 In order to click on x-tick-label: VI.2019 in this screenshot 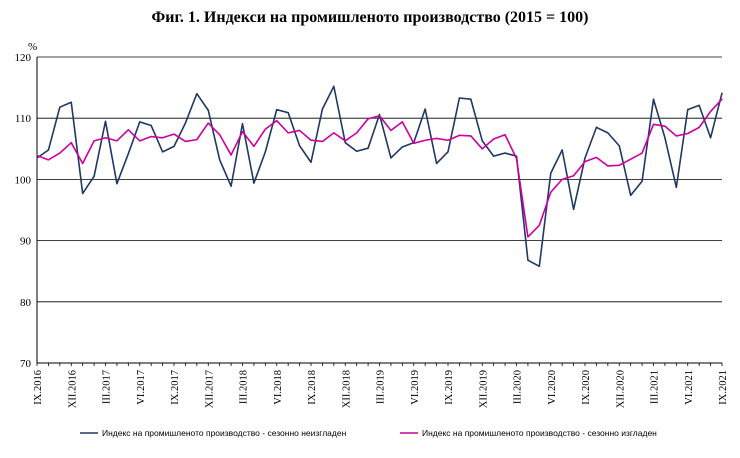, I will do `click(415, 387)`.